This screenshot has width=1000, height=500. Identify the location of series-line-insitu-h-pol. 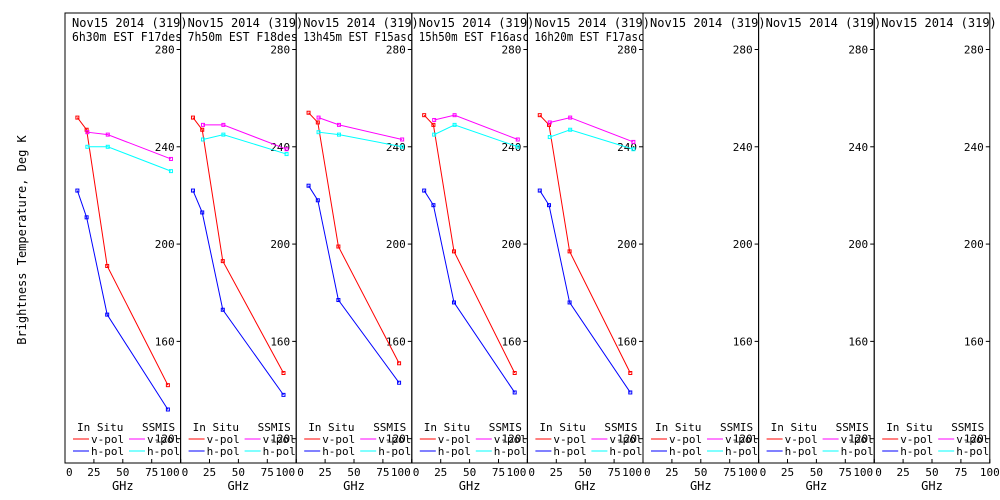
(585, 291).